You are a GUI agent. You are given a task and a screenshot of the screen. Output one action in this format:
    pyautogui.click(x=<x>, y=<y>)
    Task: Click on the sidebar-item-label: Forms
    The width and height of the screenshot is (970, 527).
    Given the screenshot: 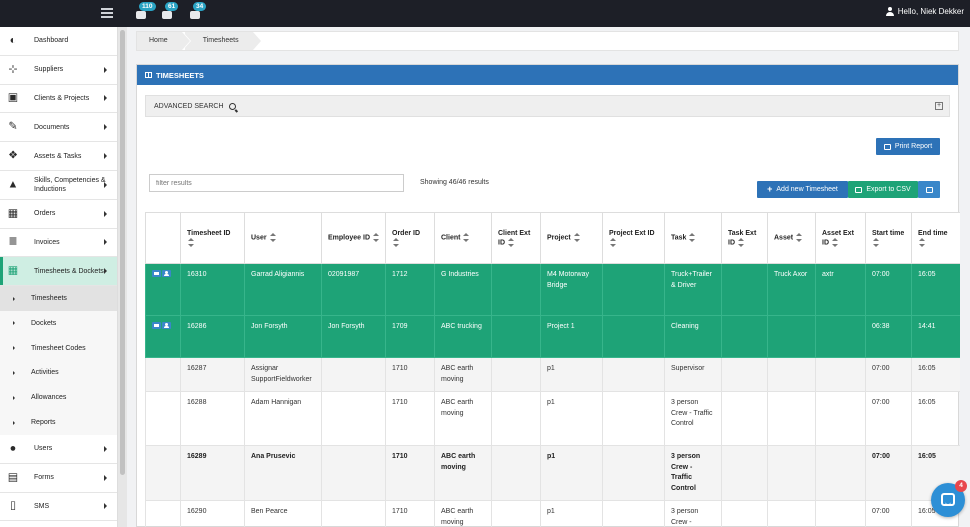 What is the action you would take?
    pyautogui.click(x=44, y=478)
    